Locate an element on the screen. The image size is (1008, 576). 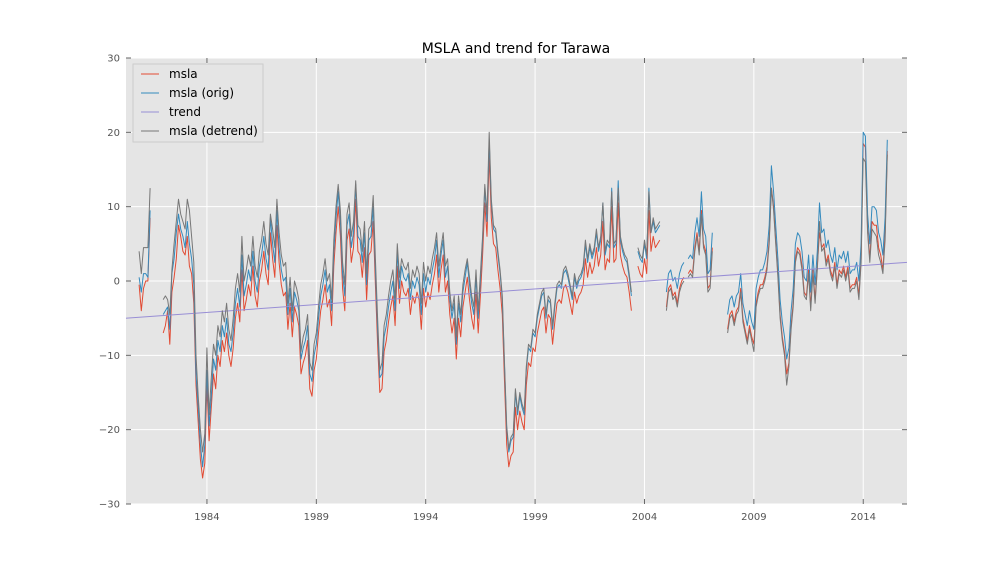
x-tick-label: 1994 is located at coordinates (425, 517).